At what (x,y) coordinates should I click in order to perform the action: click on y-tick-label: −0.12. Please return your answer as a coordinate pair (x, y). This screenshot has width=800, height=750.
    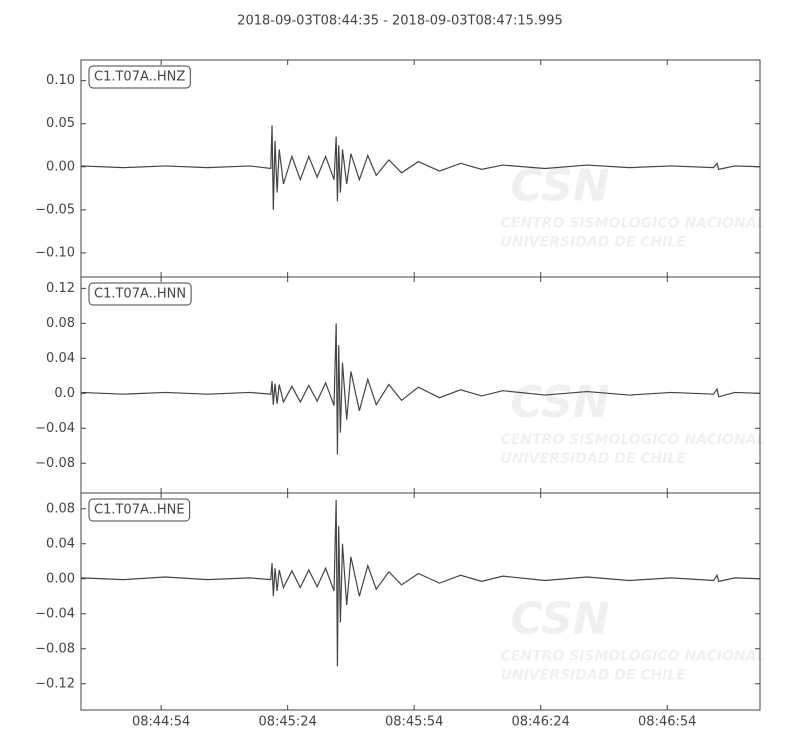
    Looking at the image, I should click on (55, 683).